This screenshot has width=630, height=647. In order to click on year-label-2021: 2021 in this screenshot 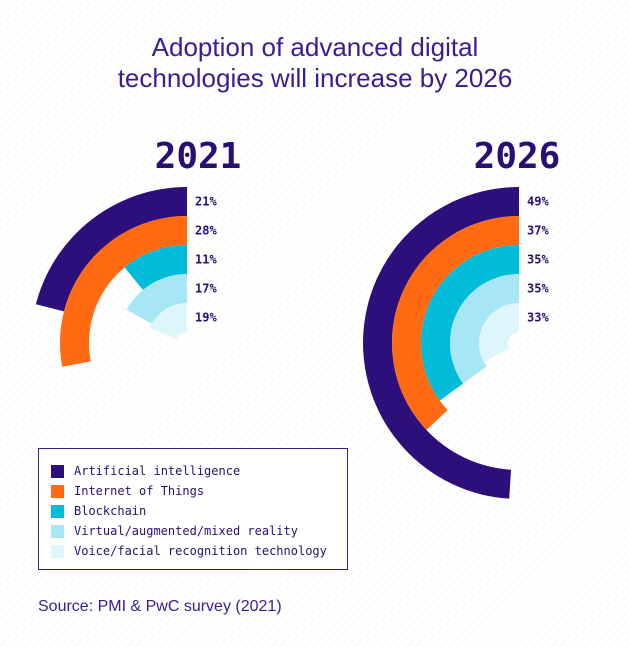, I will do `click(198, 156)`.